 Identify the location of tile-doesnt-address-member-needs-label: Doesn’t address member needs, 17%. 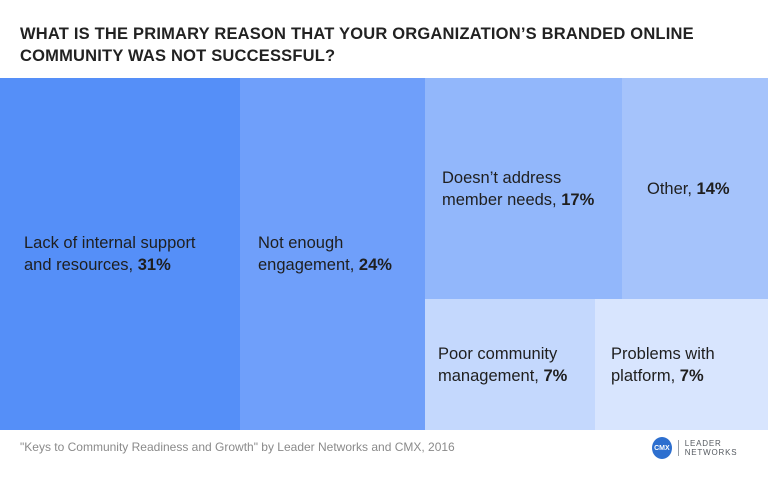
(518, 188).